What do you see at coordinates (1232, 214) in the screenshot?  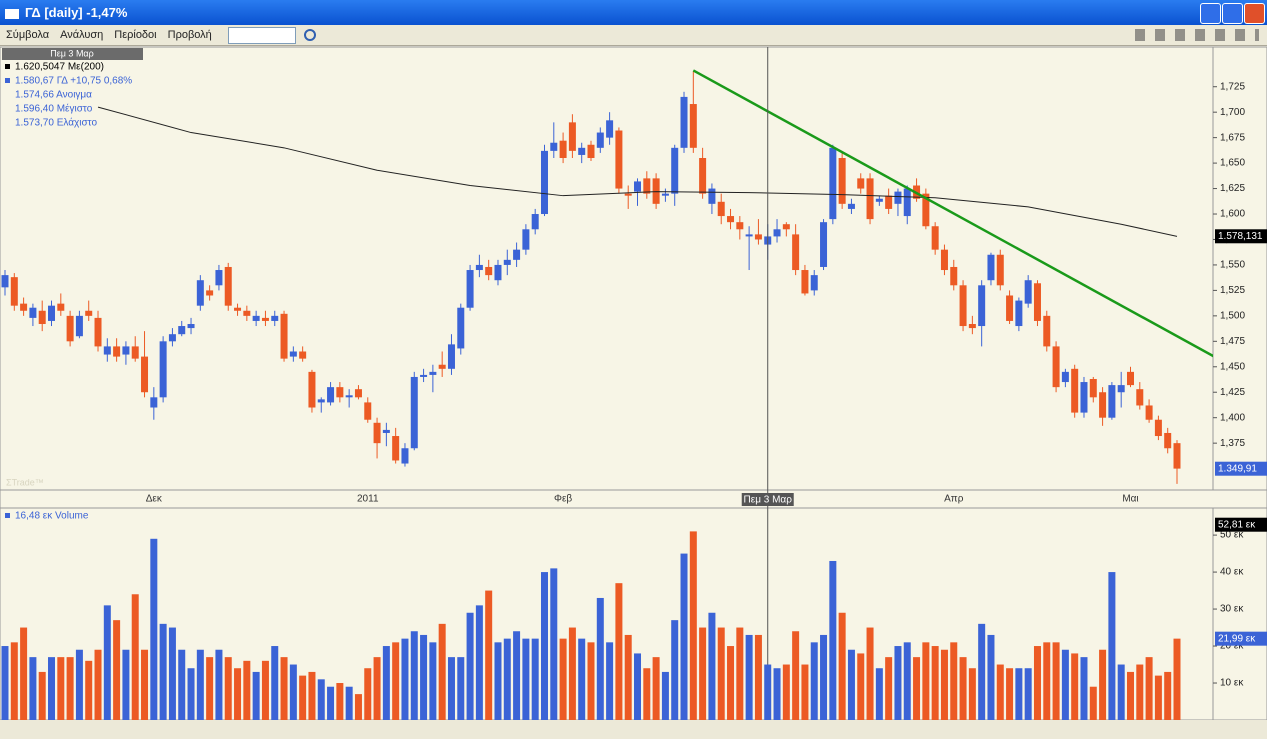 I see `y-tick-label: 1,600` at bounding box center [1232, 214].